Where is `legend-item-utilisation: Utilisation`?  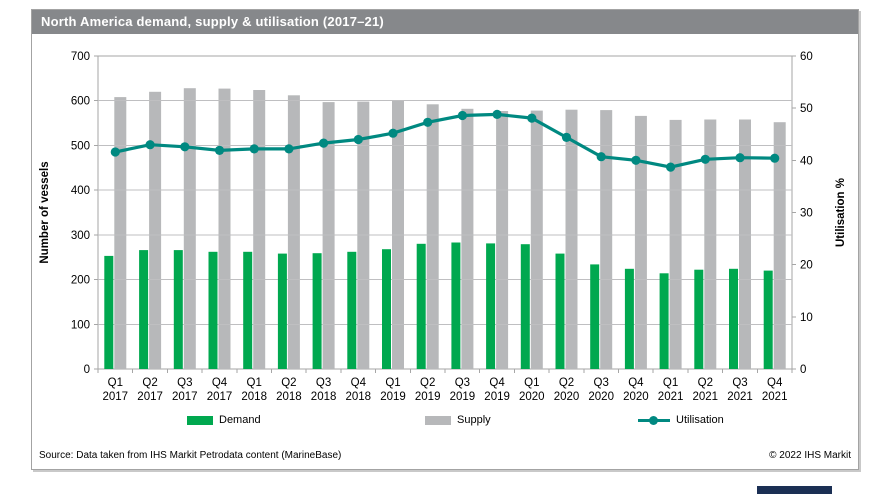 legend-item-utilisation: Utilisation is located at coordinates (681, 420).